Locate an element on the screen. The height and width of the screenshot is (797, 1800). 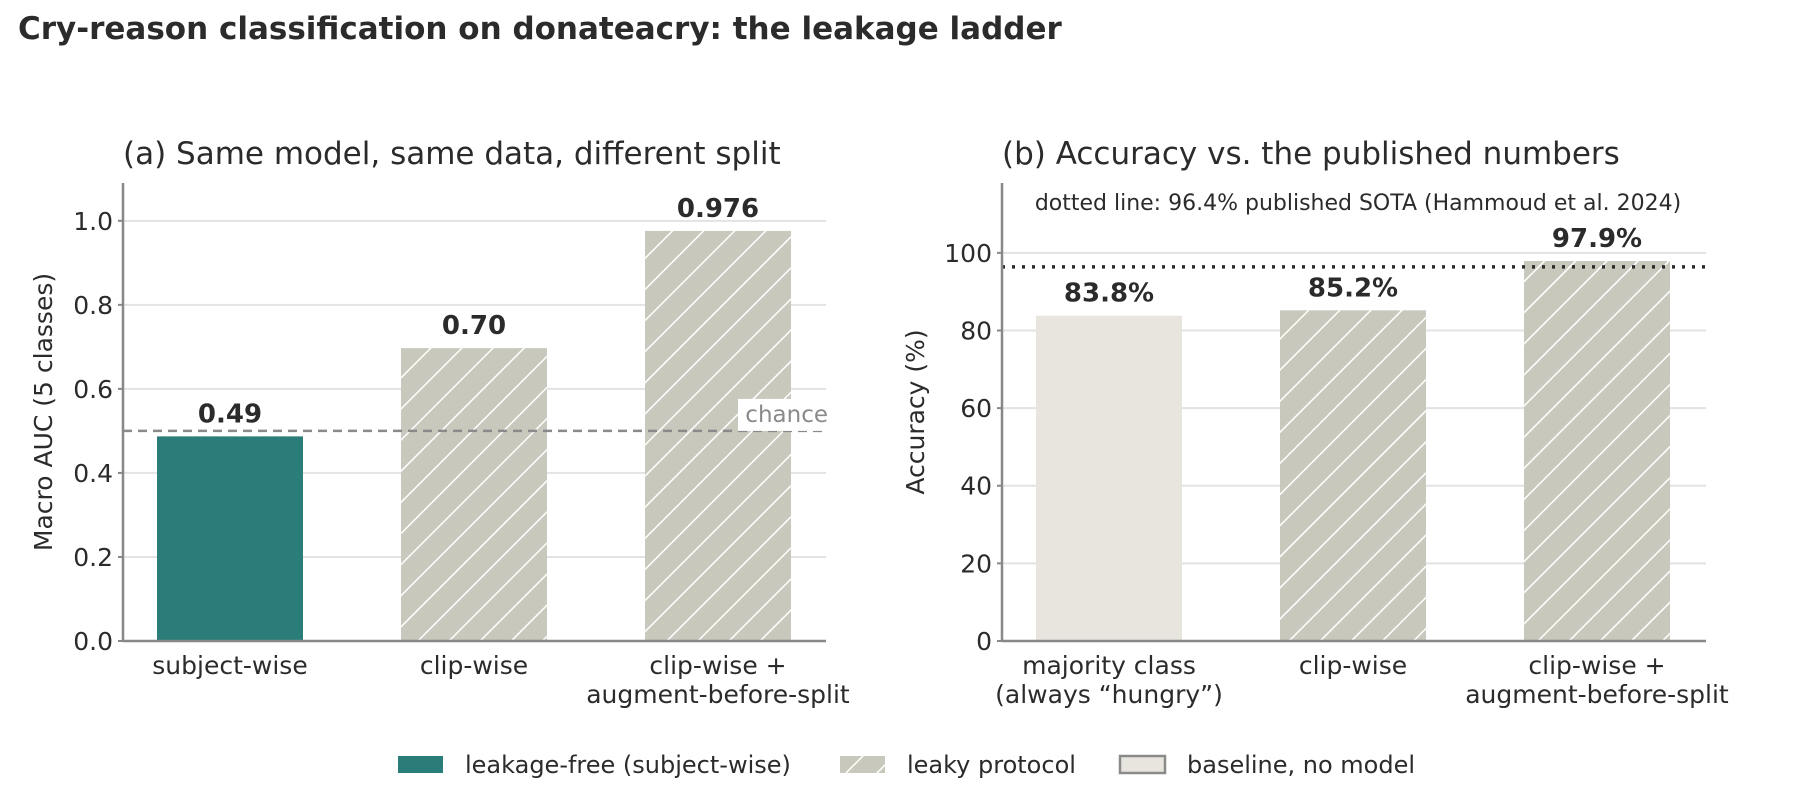
bar-value-label: 0.976 is located at coordinates (718, 209).